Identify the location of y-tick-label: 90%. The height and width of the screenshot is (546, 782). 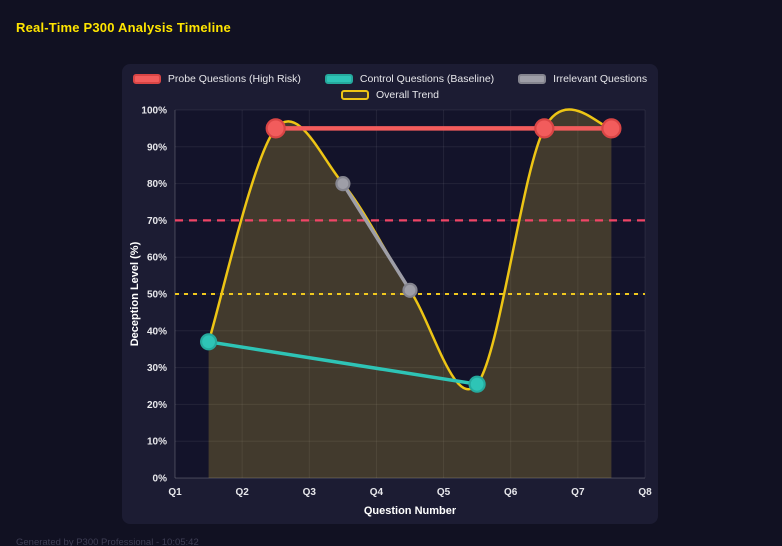
(157, 147).